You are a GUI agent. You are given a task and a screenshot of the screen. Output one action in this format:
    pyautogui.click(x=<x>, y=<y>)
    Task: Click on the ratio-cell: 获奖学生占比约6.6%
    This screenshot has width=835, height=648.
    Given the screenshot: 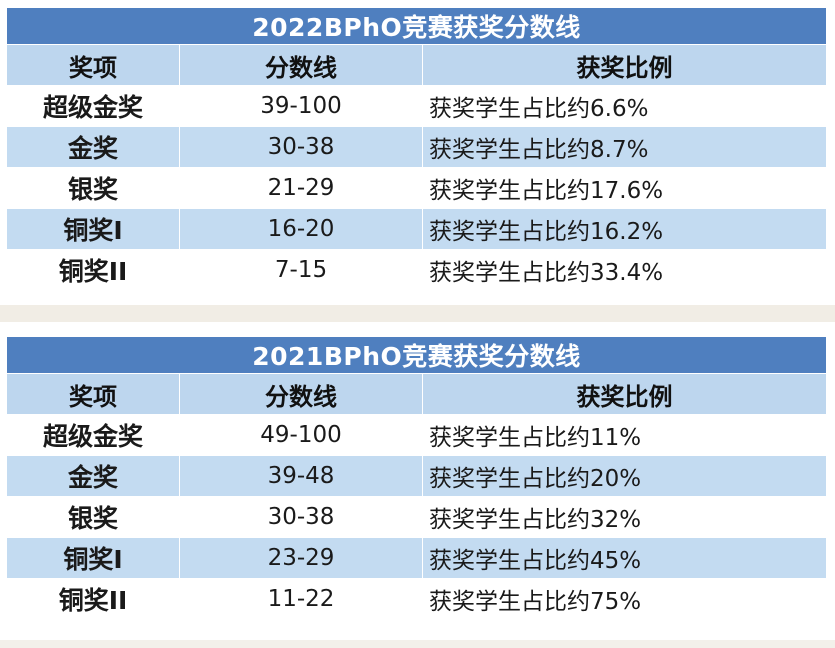 What is the action you would take?
    pyautogui.click(x=624, y=106)
    